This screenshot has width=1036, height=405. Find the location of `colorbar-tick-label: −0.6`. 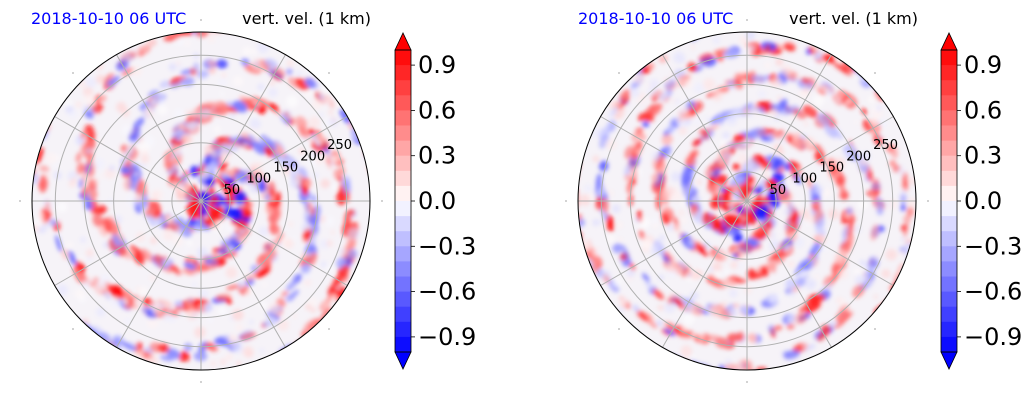

colorbar-tick-label: −0.6 is located at coordinates (993, 292).